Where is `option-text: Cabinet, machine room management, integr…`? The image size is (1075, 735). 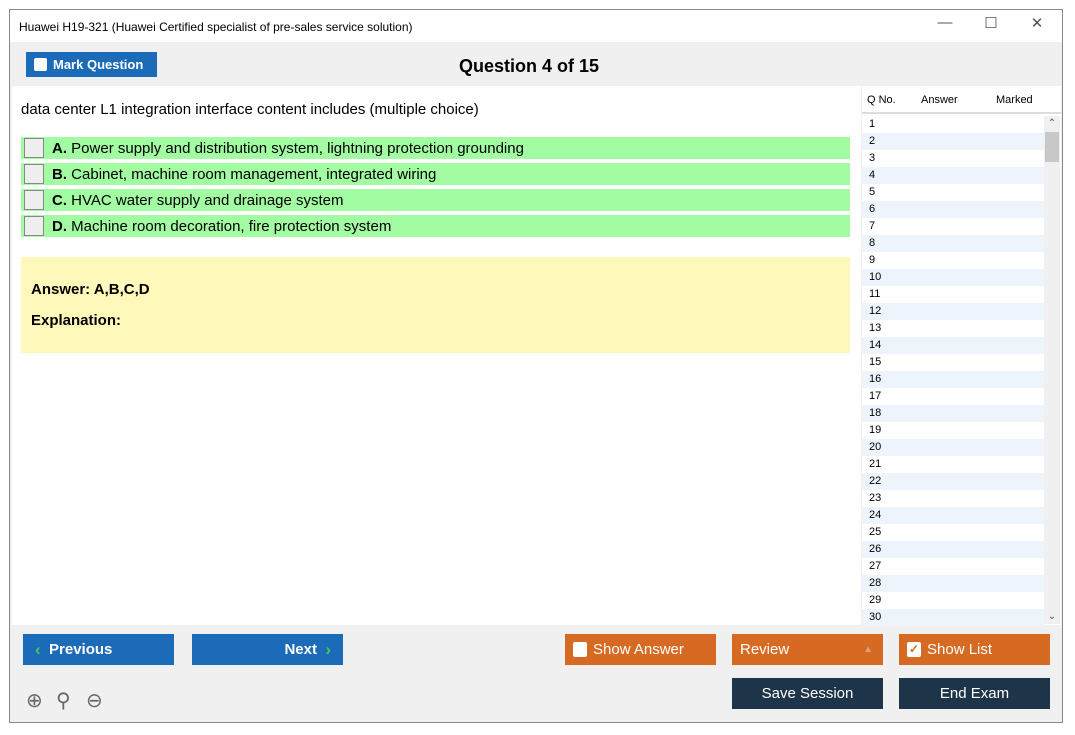
option-text: Cabinet, machine room management, integr… is located at coordinates (254, 174).